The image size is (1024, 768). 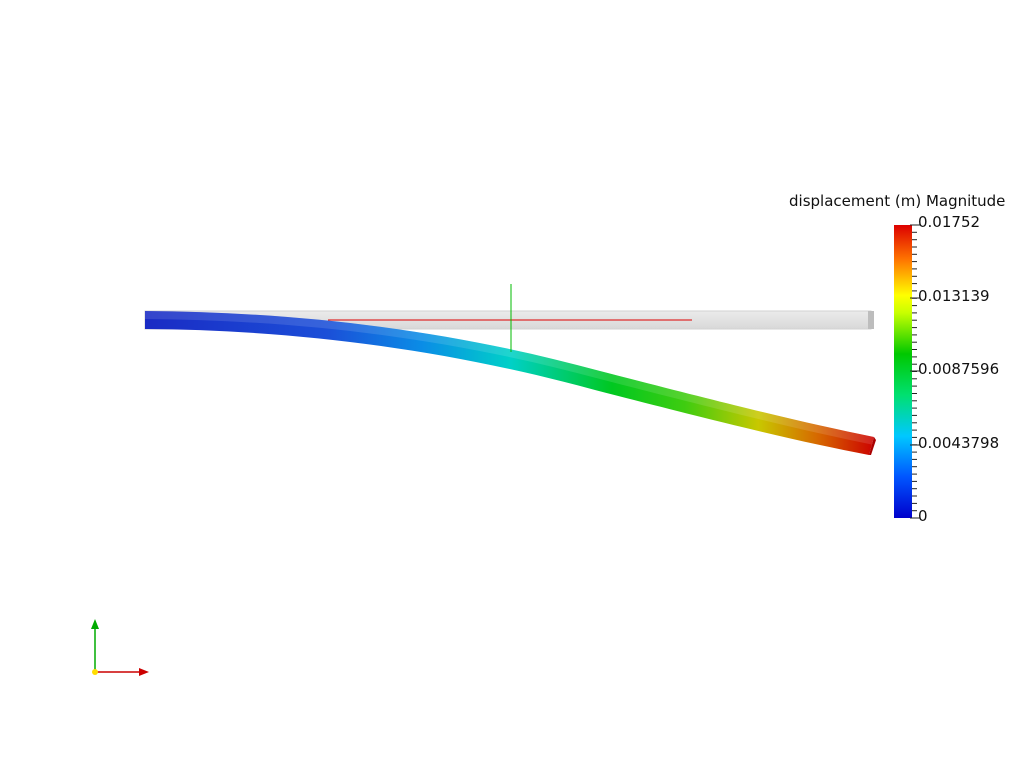 What do you see at coordinates (923, 516) in the screenshot?
I see `colorbar-min-label: 0` at bounding box center [923, 516].